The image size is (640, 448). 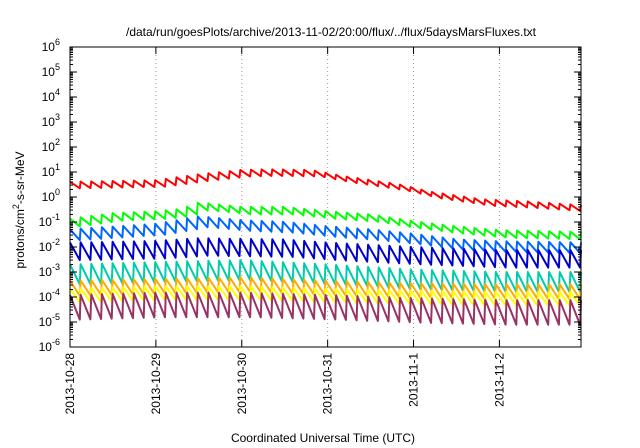 What do you see at coordinates (49, 320) in the screenshot?
I see `y-tick-label: 10⁻⁵` at bounding box center [49, 320].